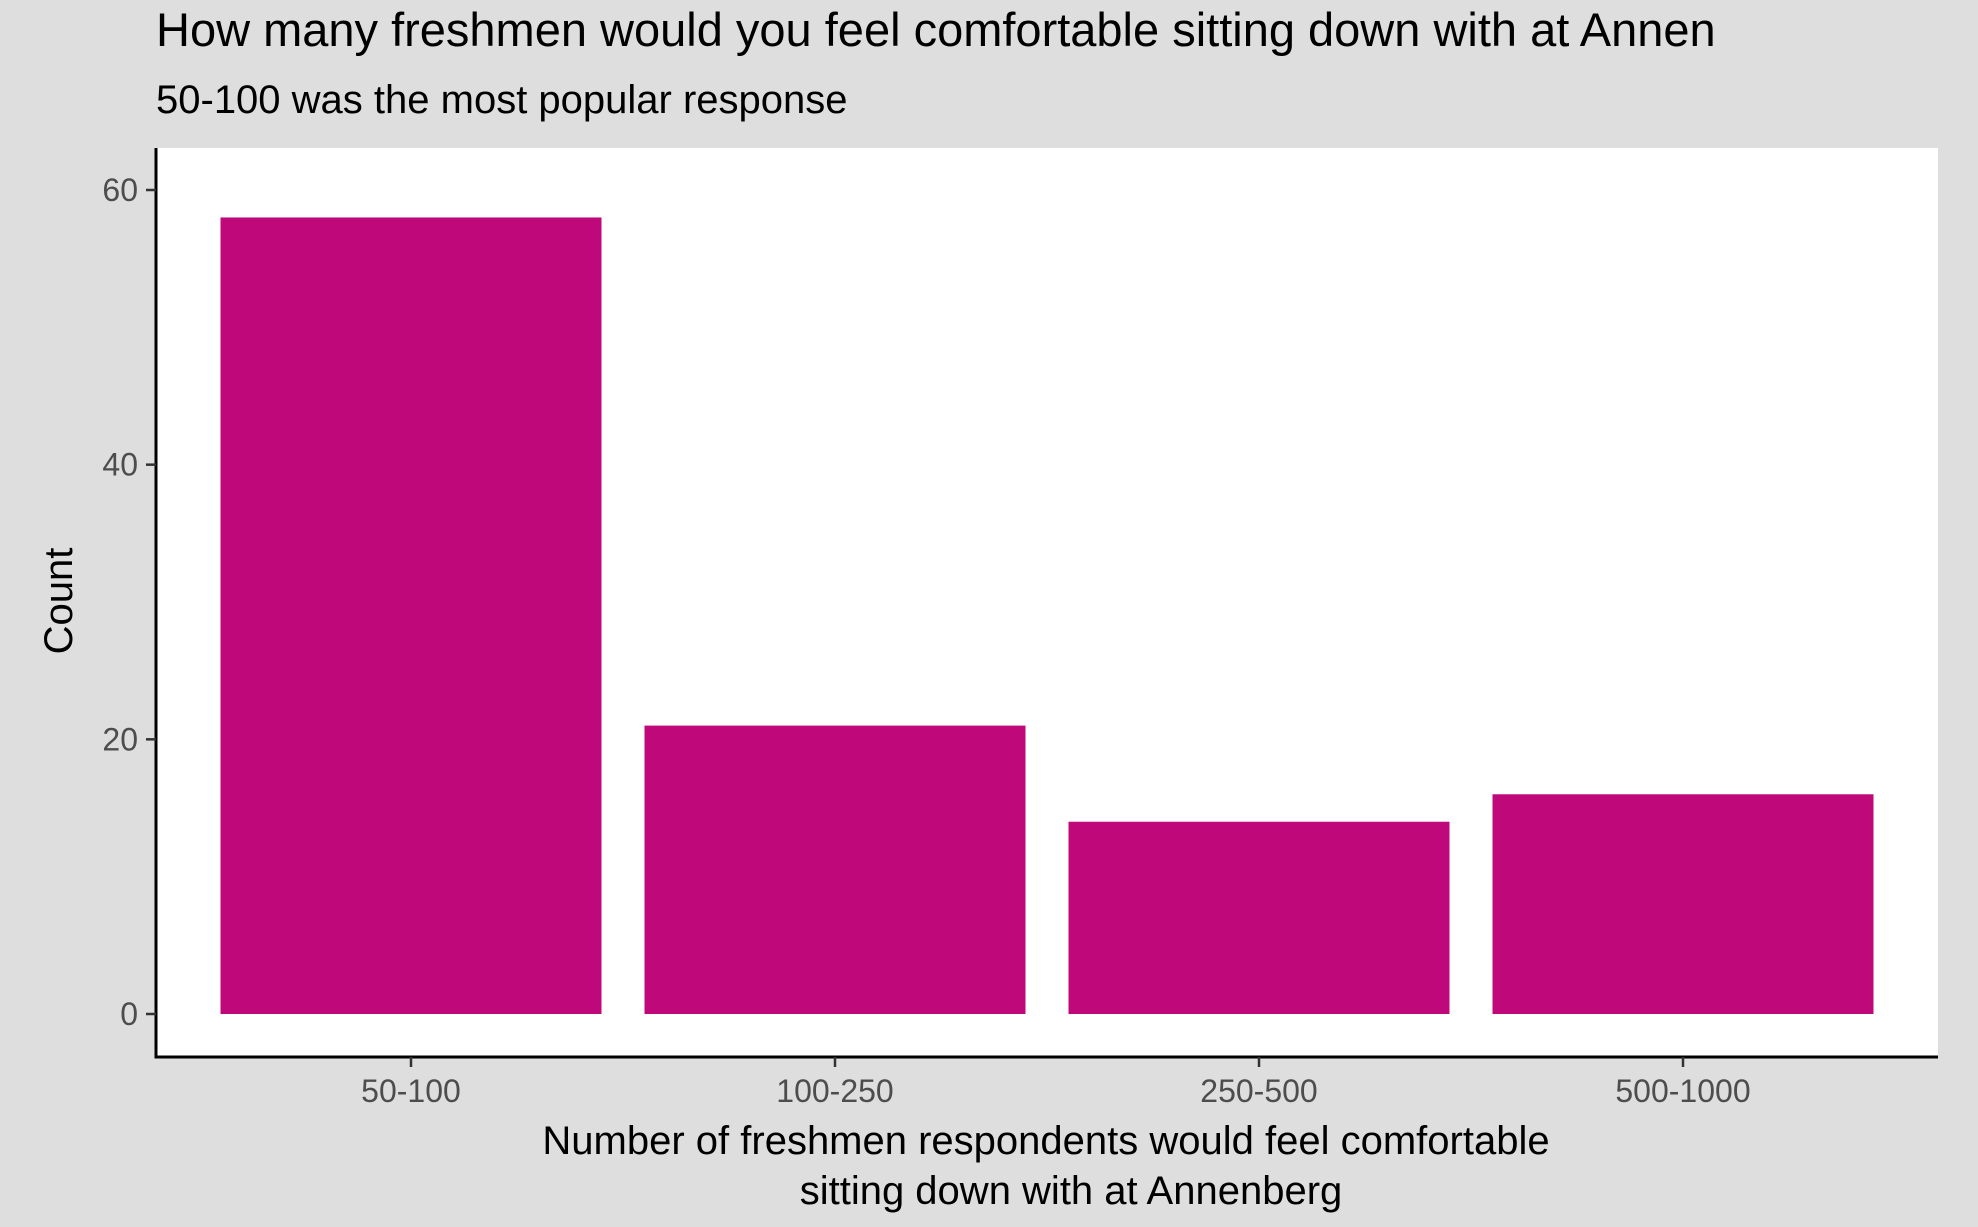  What do you see at coordinates (129, 1014) in the screenshot?
I see `y-tick-label-0: 0` at bounding box center [129, 1014].